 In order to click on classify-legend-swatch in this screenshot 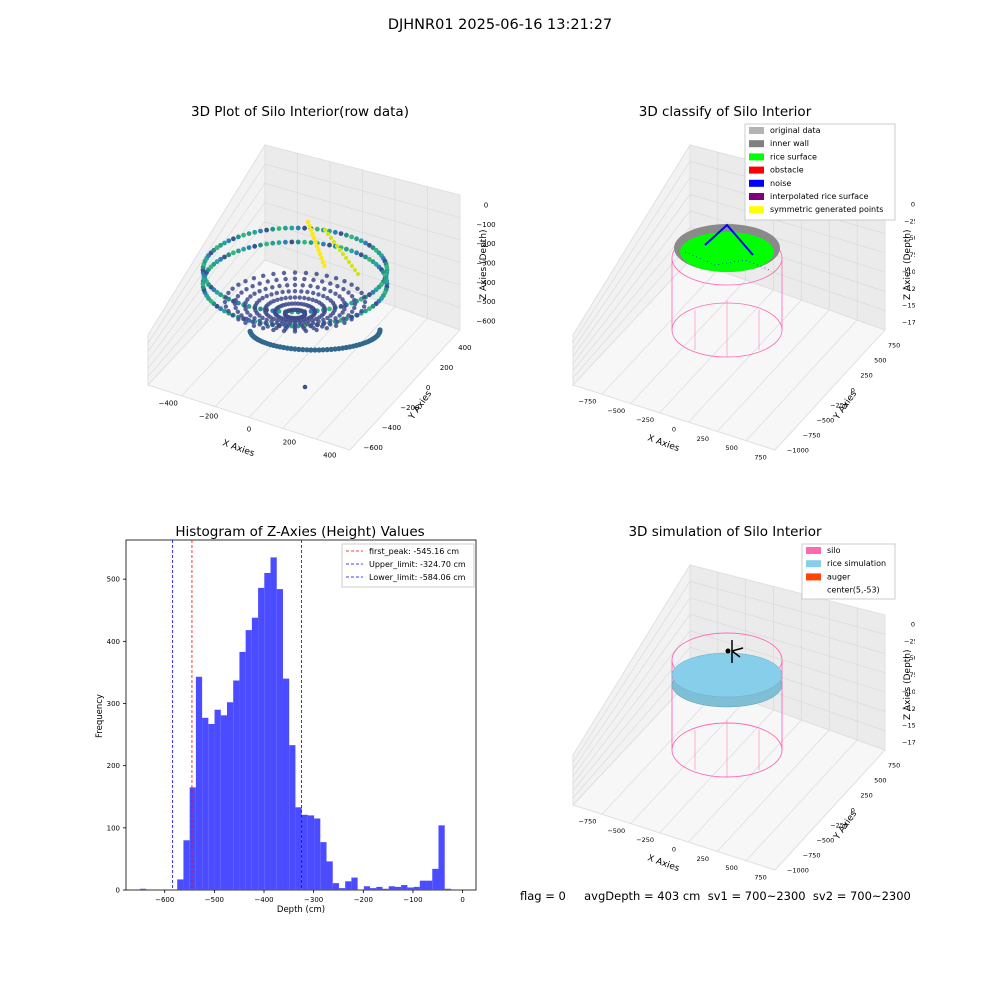, I will do `click(756, 144)`.